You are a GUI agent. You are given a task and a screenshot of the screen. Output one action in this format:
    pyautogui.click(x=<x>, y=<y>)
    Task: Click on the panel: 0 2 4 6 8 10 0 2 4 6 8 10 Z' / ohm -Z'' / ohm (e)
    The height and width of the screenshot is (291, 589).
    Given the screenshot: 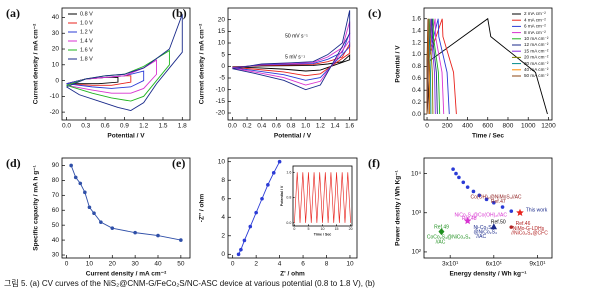 What is the action you would take?
    pyautogui.click(x=265, y=217)
    